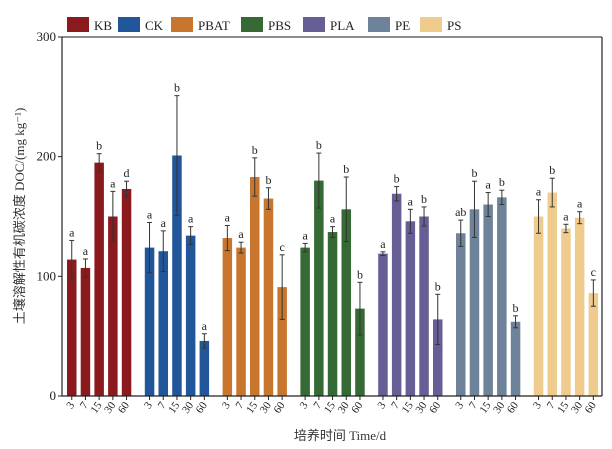 This screenshot has height=449, width=612. Describe the element at coordinates (154, 25) in the screenshot. I see `legend-label-ck: CK` at that location.